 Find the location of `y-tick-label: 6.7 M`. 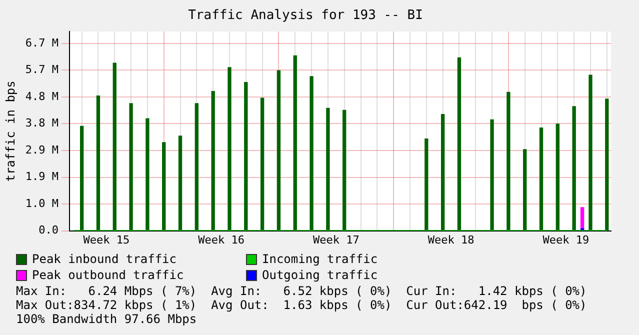

y-tick-label: 6.7 M is located at coordinates (42, 43).